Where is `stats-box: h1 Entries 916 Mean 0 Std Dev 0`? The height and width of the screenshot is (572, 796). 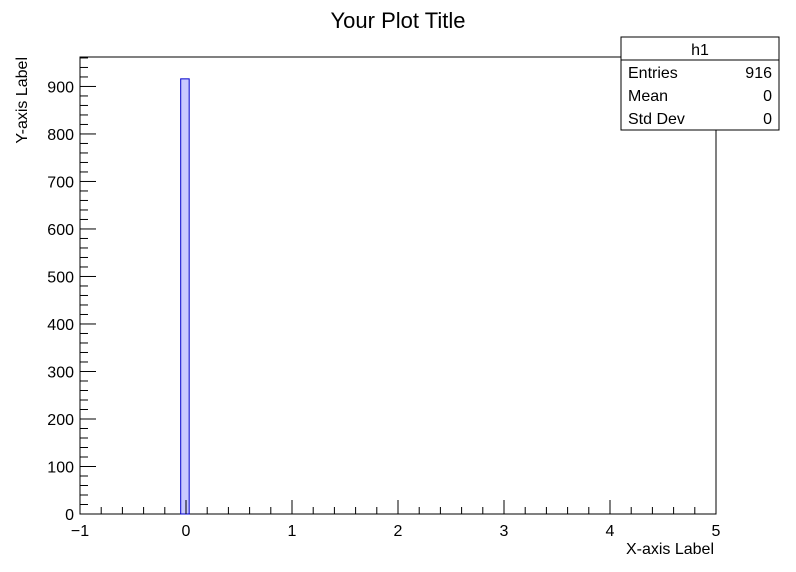 stats-box: h1 Entries 916 Mean 0 Std Dev 0 is located at coordinates (700, 83).